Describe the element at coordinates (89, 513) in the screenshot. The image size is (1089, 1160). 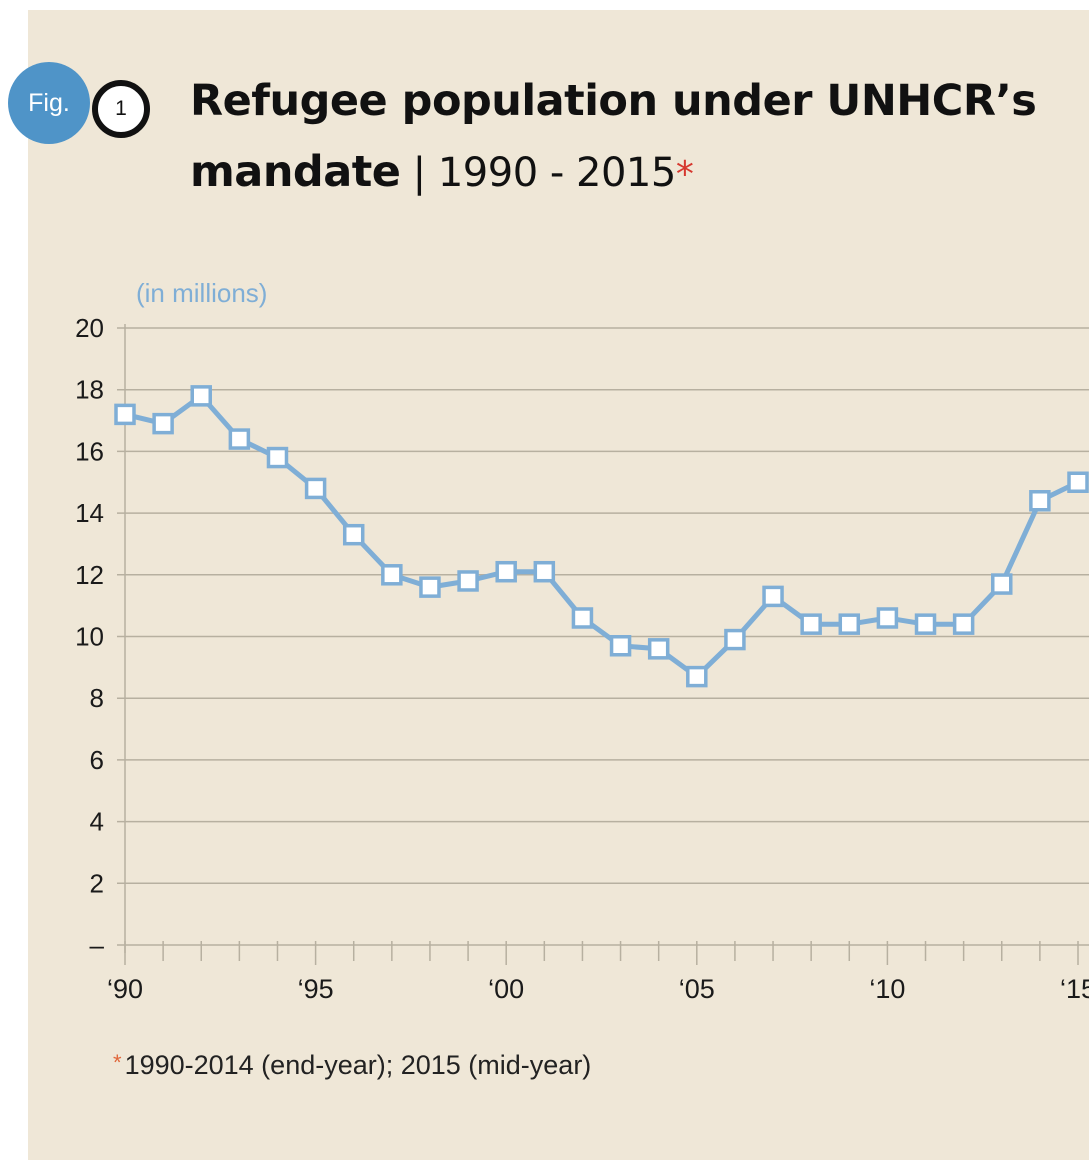
I see `y-tick-label: 14` at that location.